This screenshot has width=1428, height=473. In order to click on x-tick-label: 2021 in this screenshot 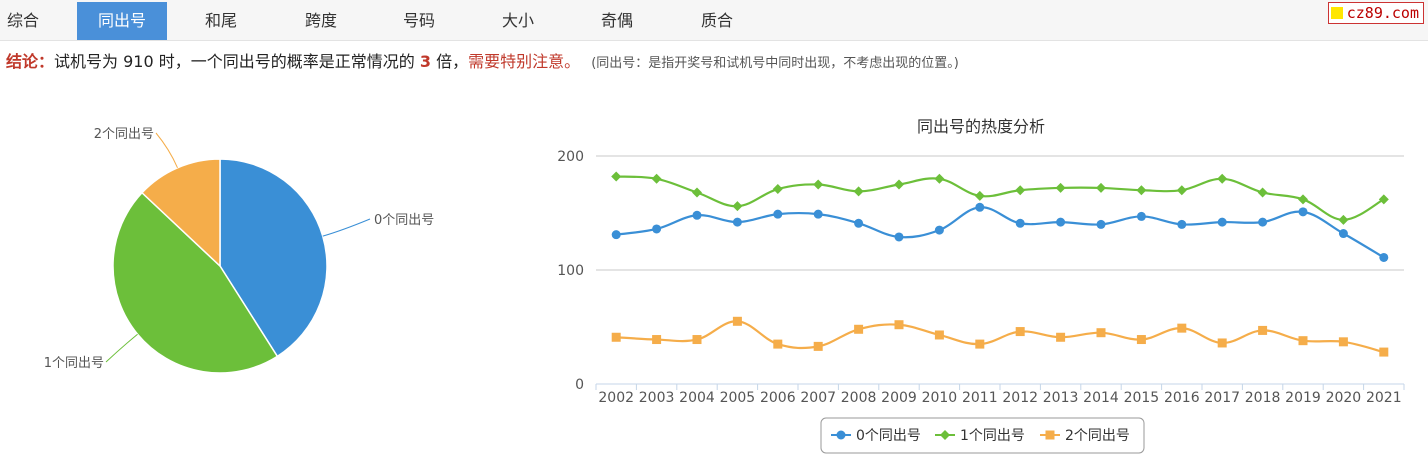, I will do `click(1384, 398)`.